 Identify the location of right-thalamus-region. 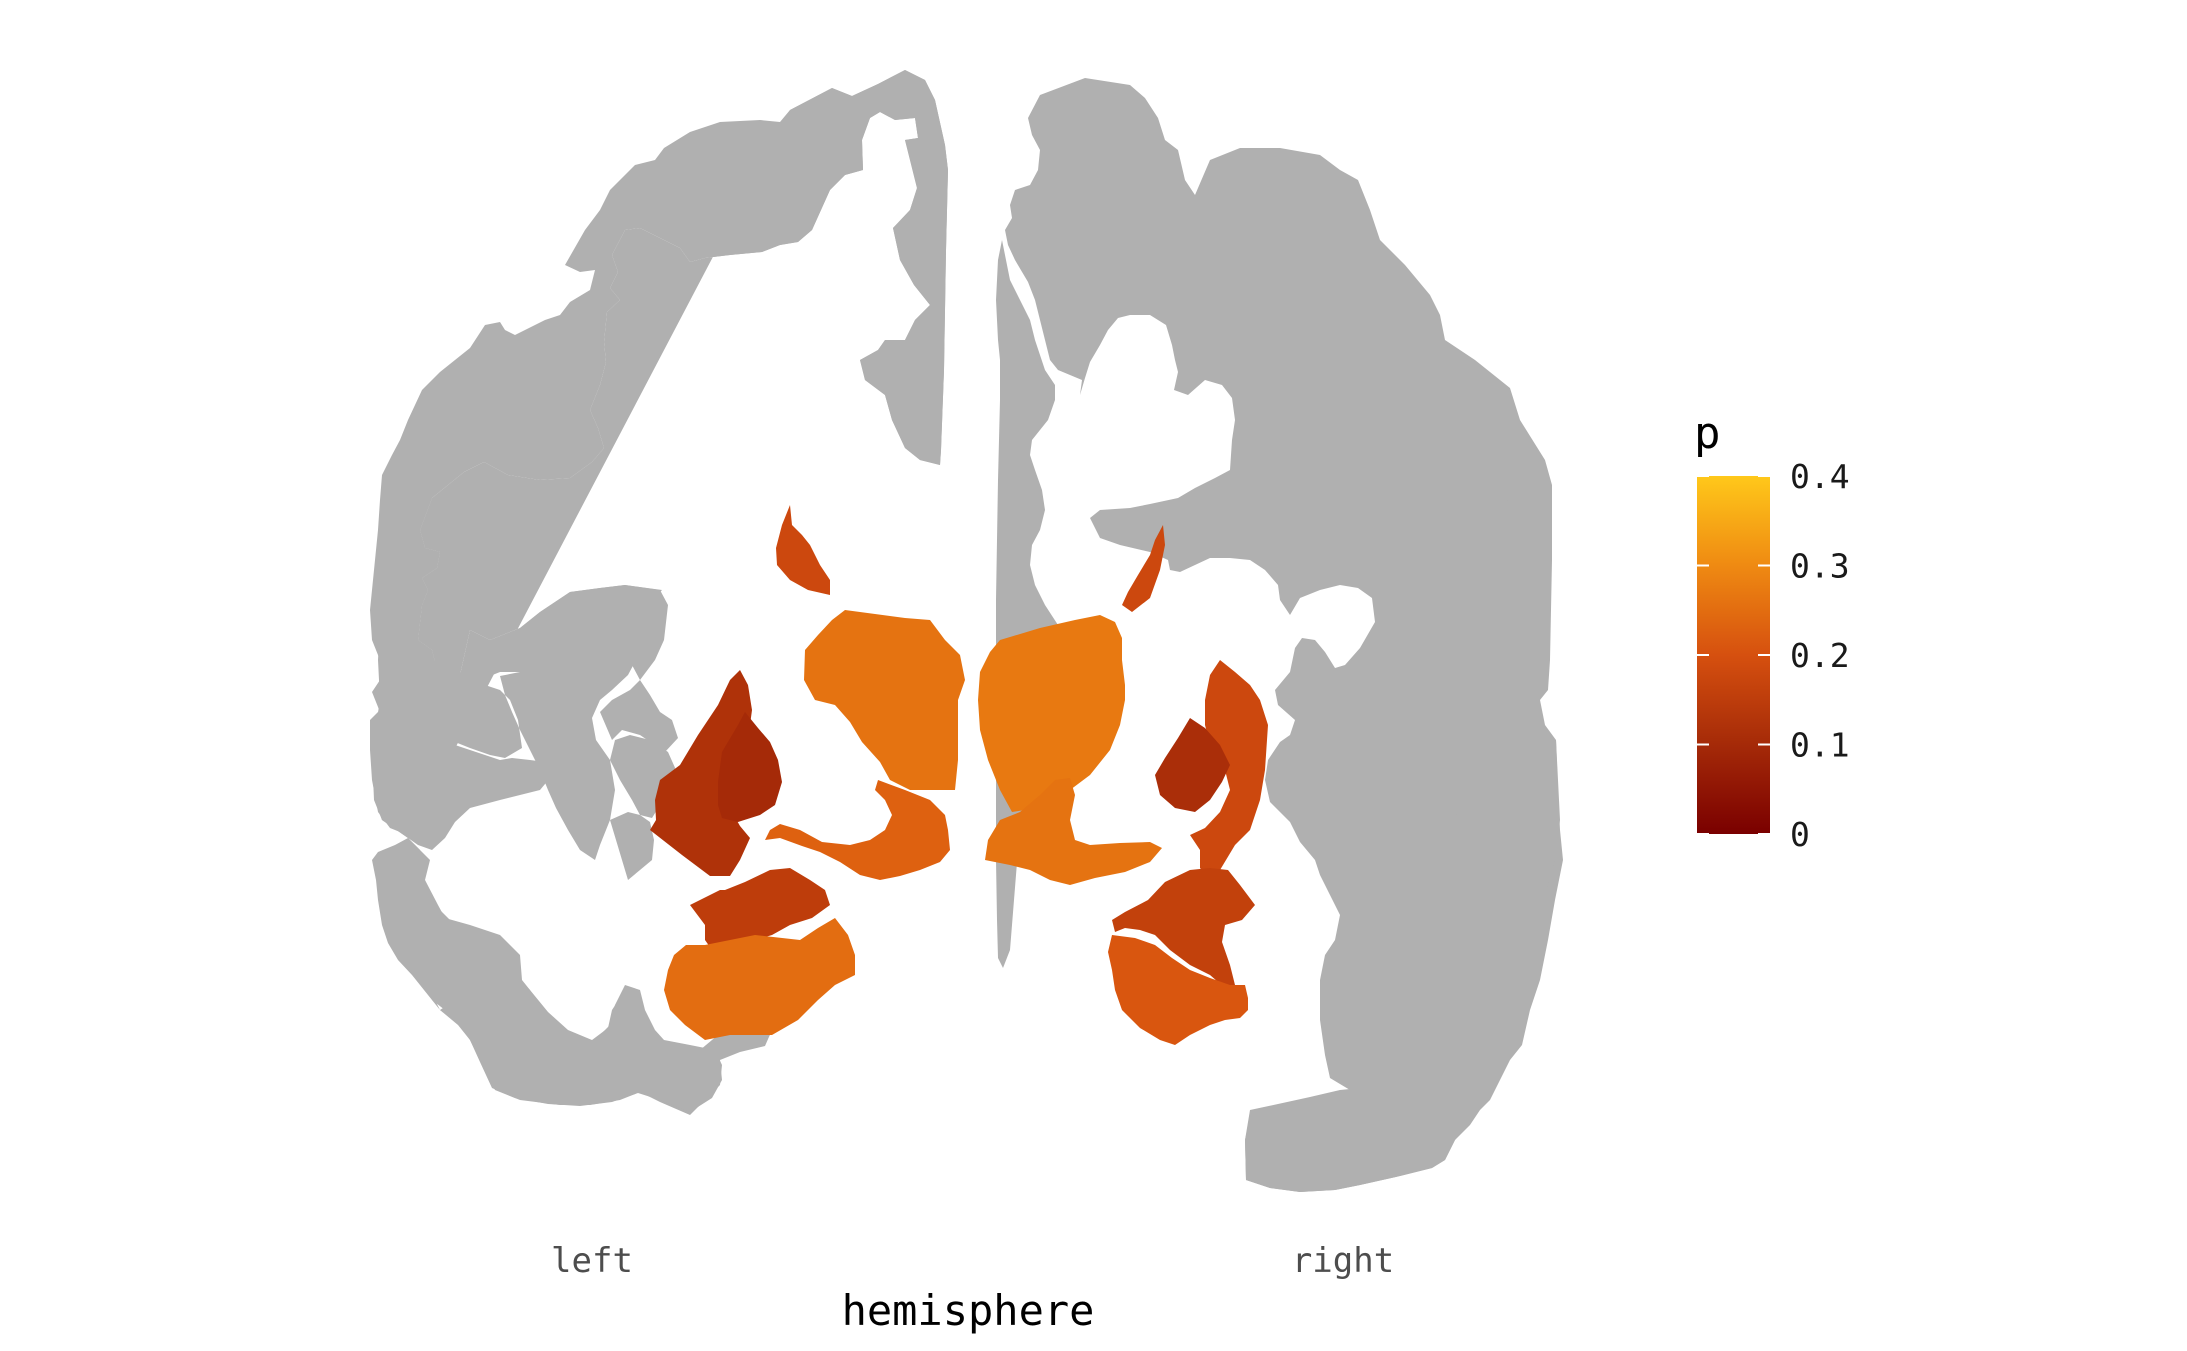
(1192, 765).